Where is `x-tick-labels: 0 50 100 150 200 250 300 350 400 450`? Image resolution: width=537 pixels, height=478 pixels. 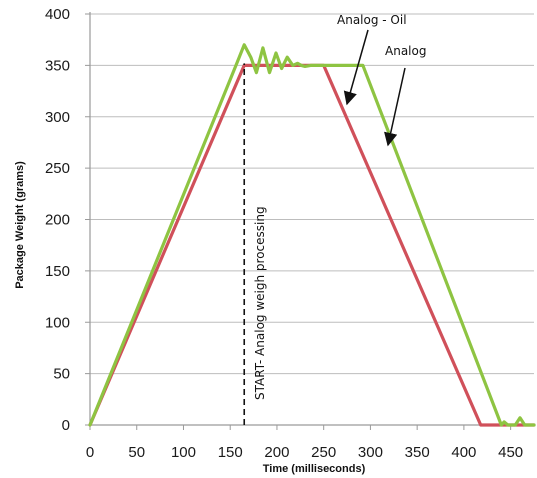 x-tick-labels: 0 50 100 150 200 250 300 350 400 450 is located at coordinates (304, 452).